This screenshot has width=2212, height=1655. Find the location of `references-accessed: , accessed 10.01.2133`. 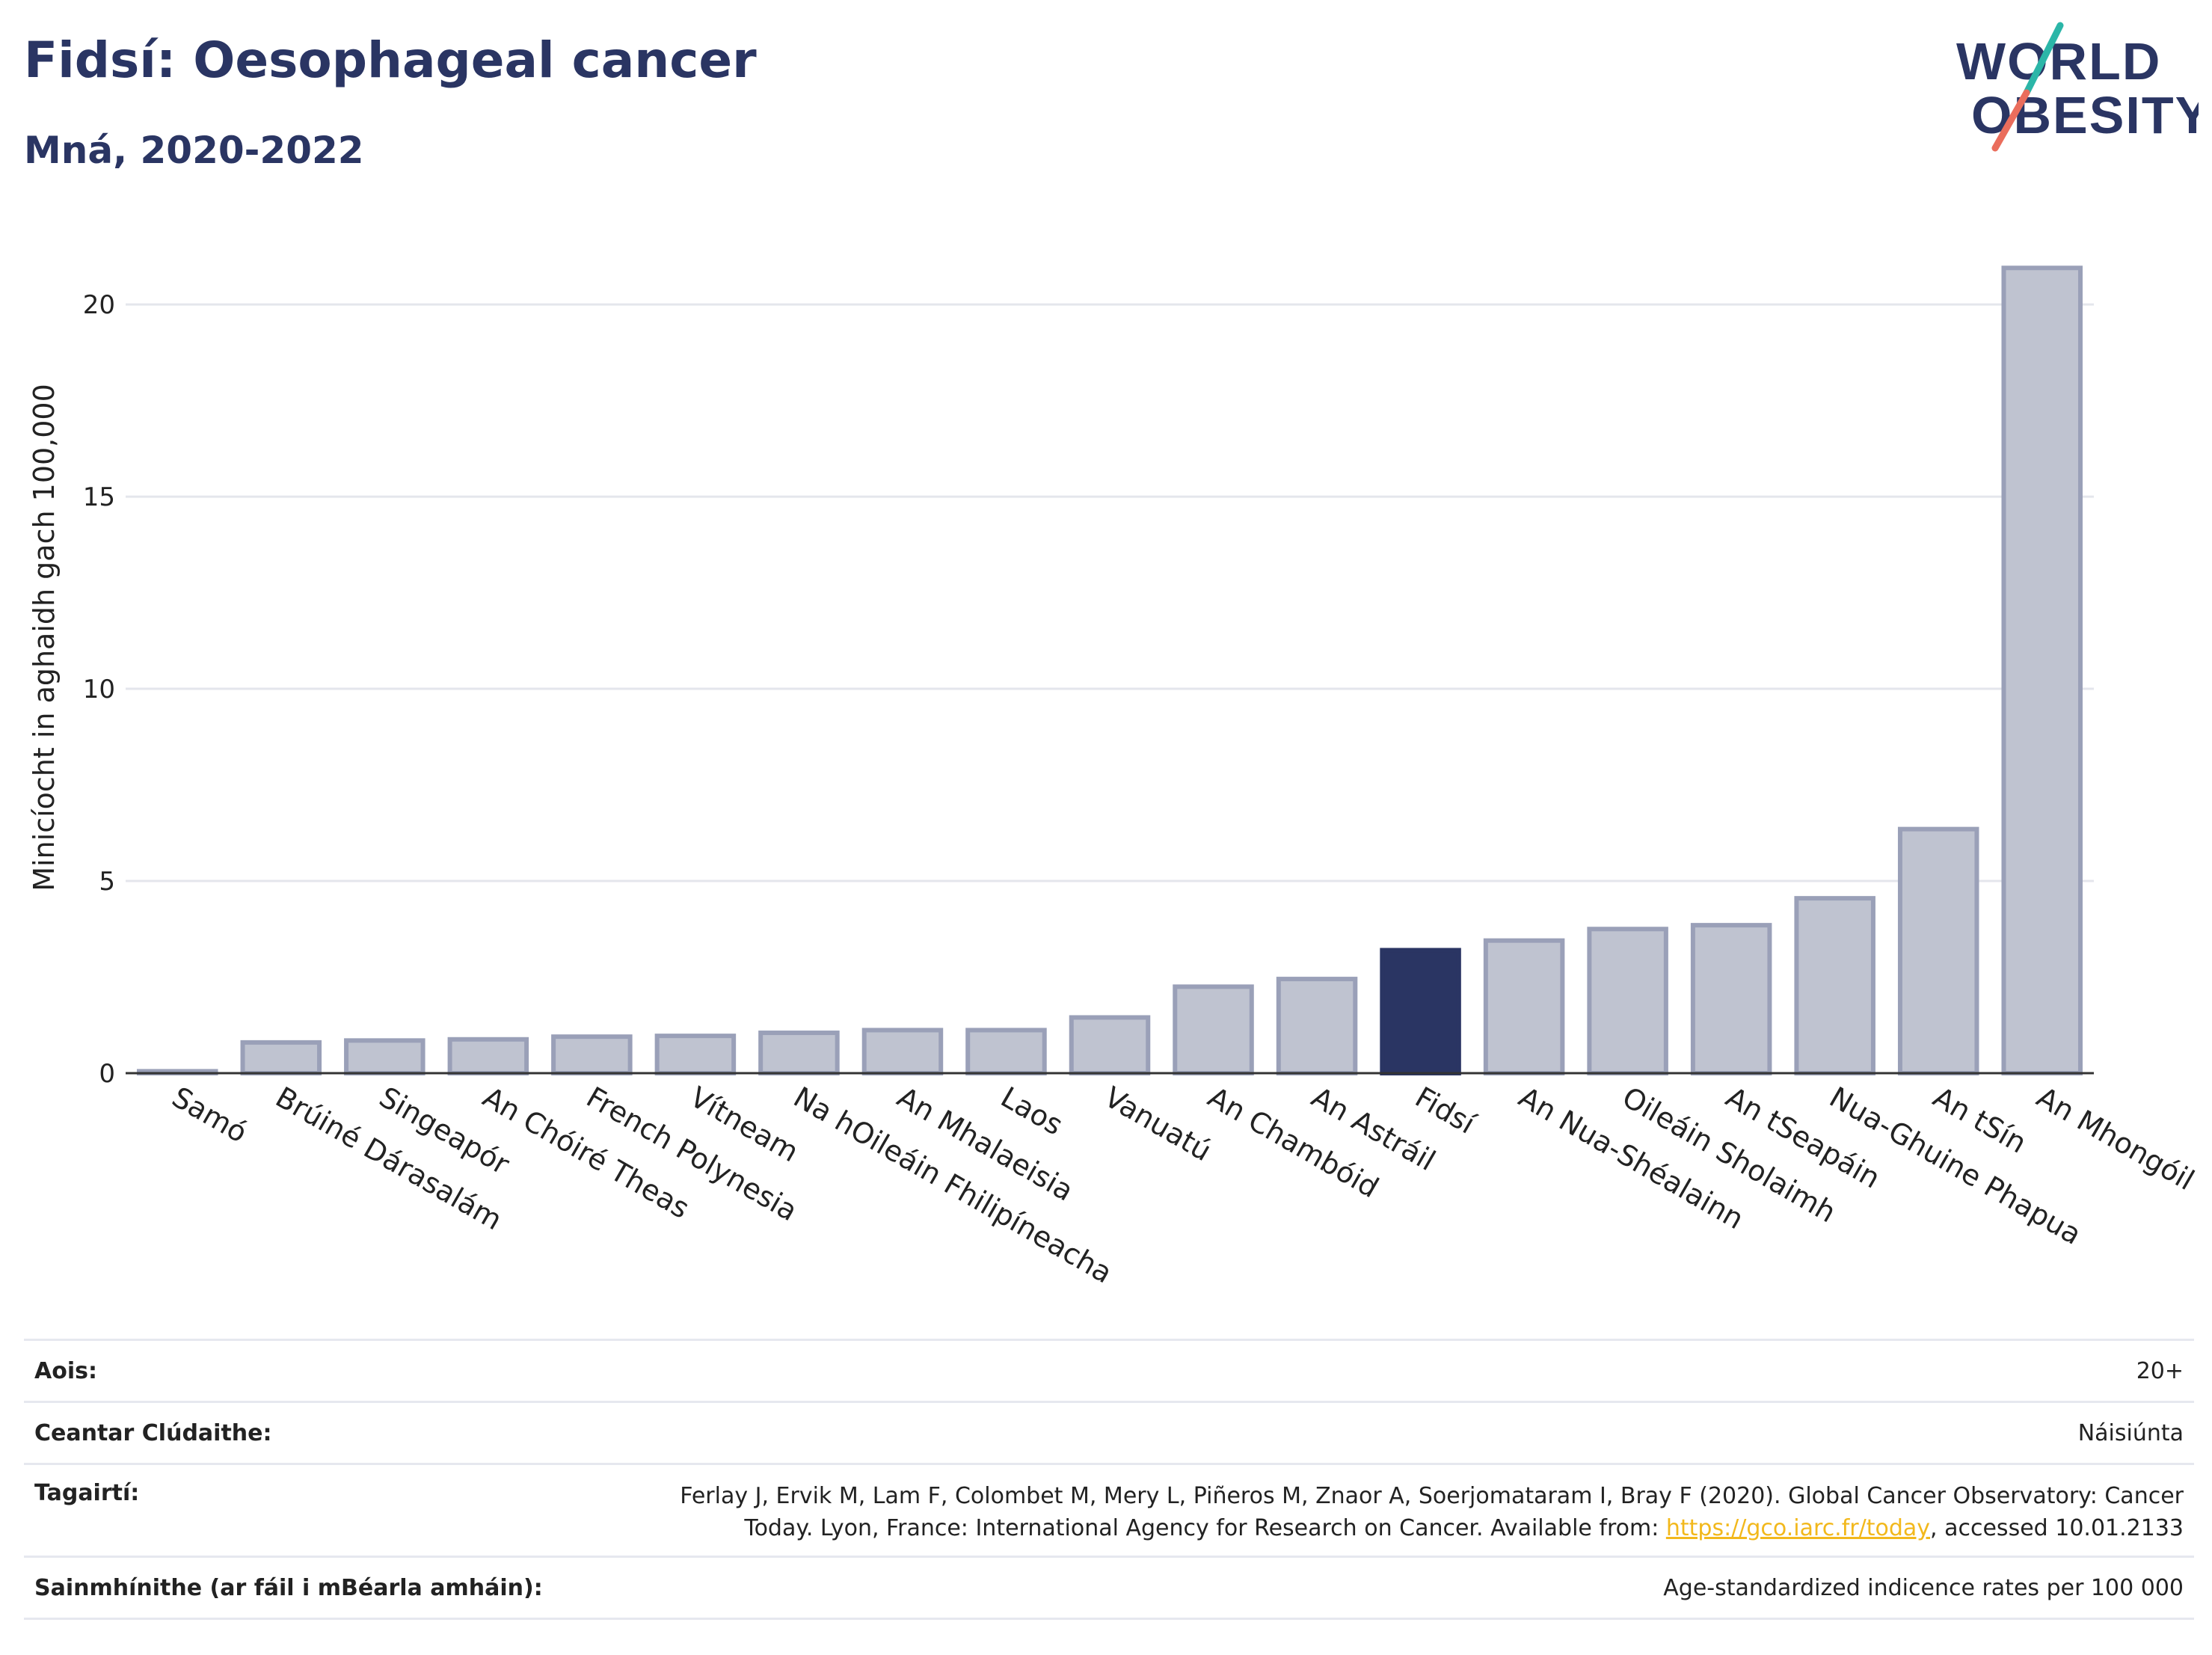

references-accessed: , accessed 10.01.2133 is located at coordinates (2057, 1528).